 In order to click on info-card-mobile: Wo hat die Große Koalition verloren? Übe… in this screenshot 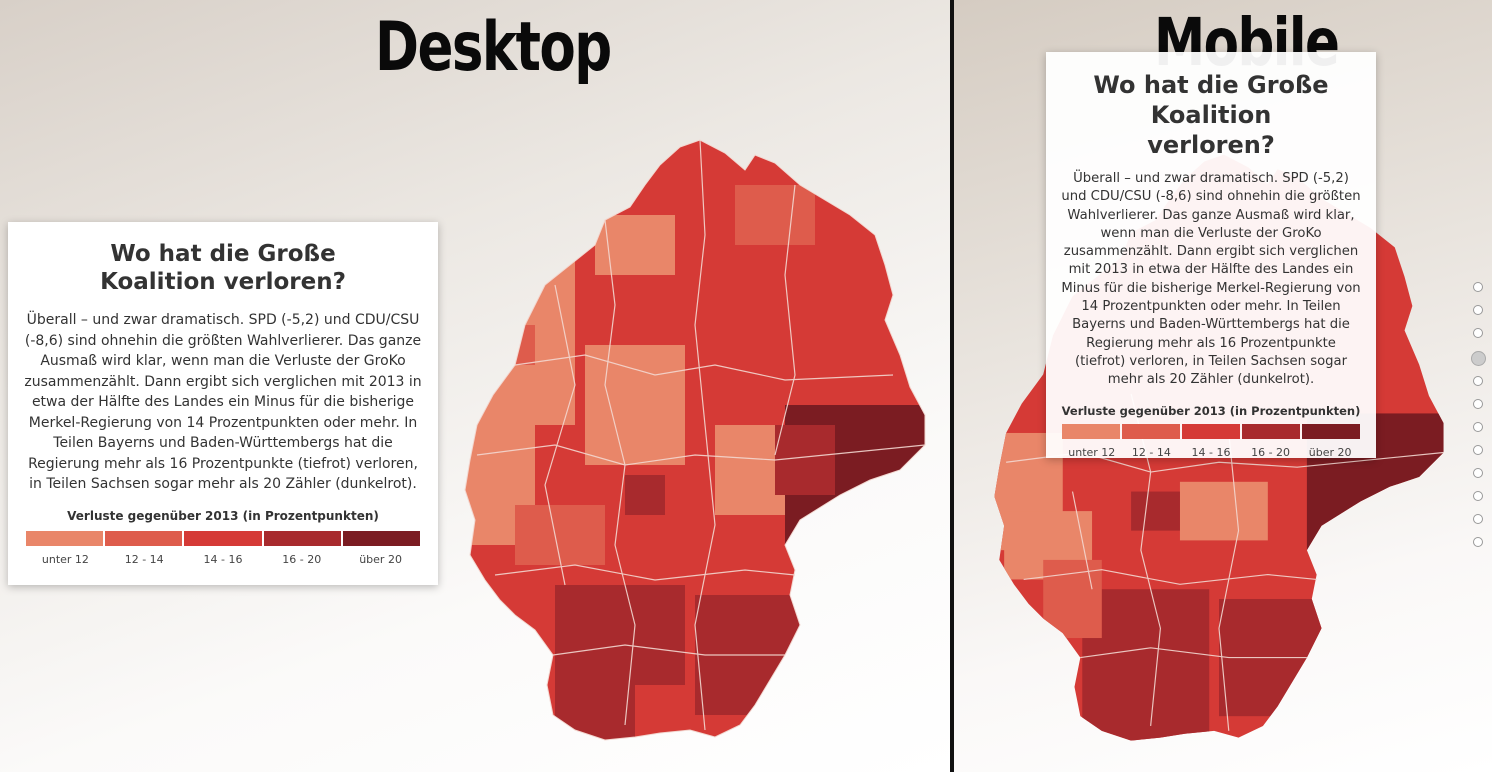, I will do `click(1211, 255)`.